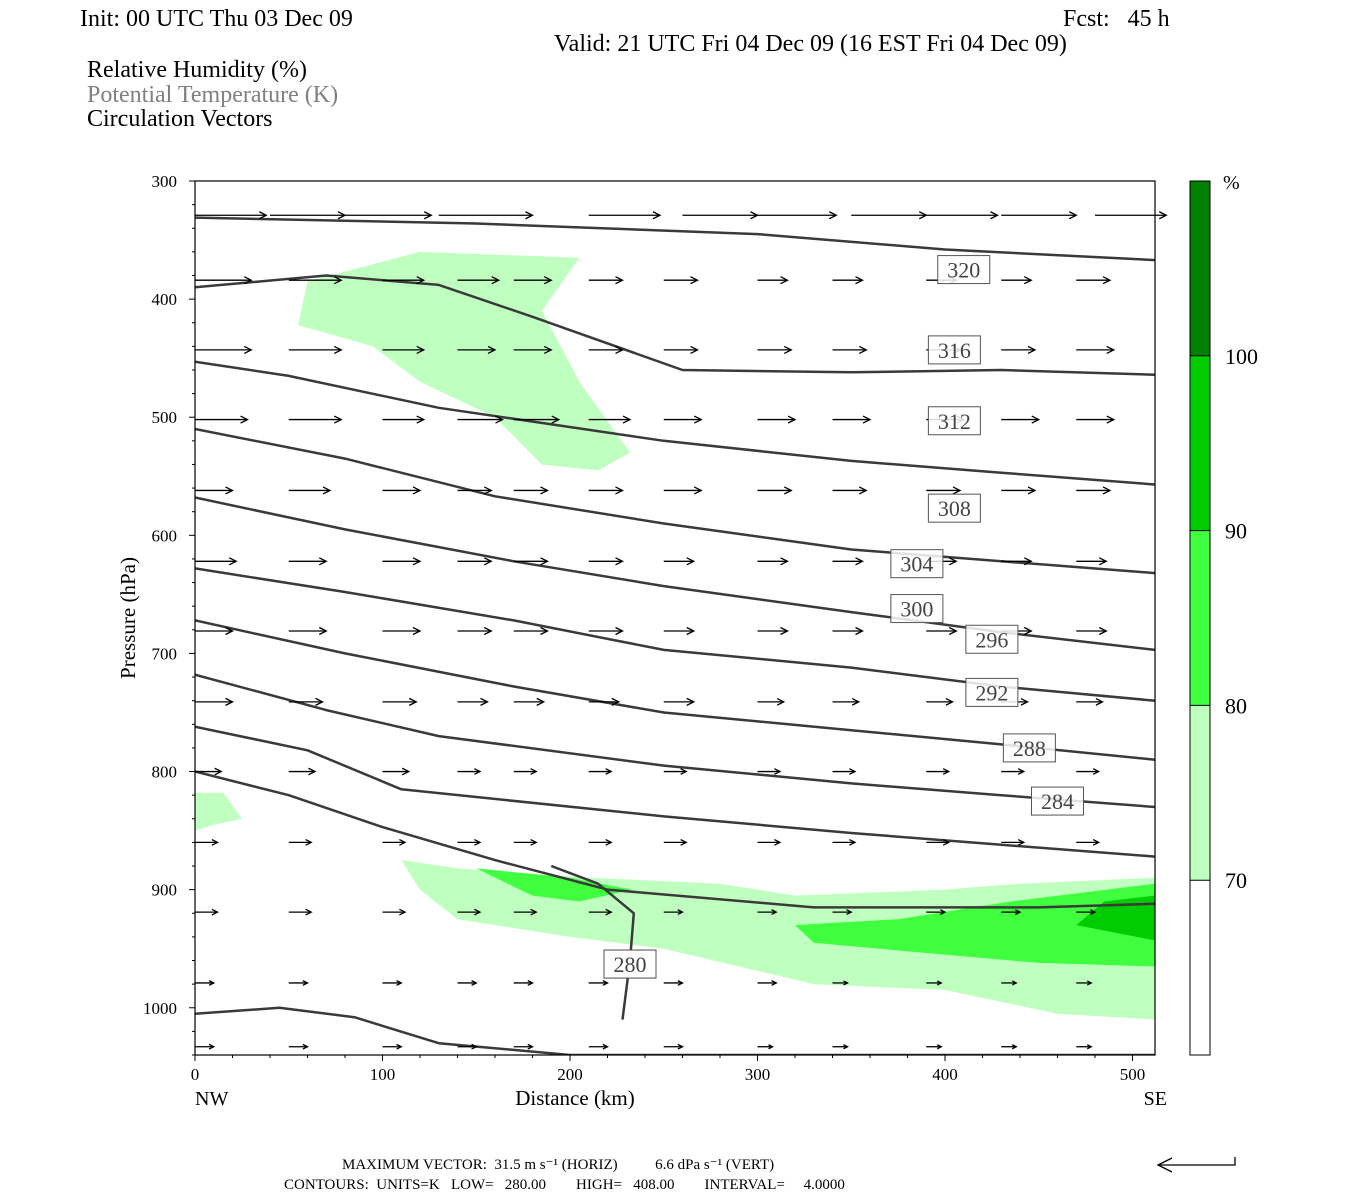  I want to click on contour-label-316: 316, so click(954, 350).